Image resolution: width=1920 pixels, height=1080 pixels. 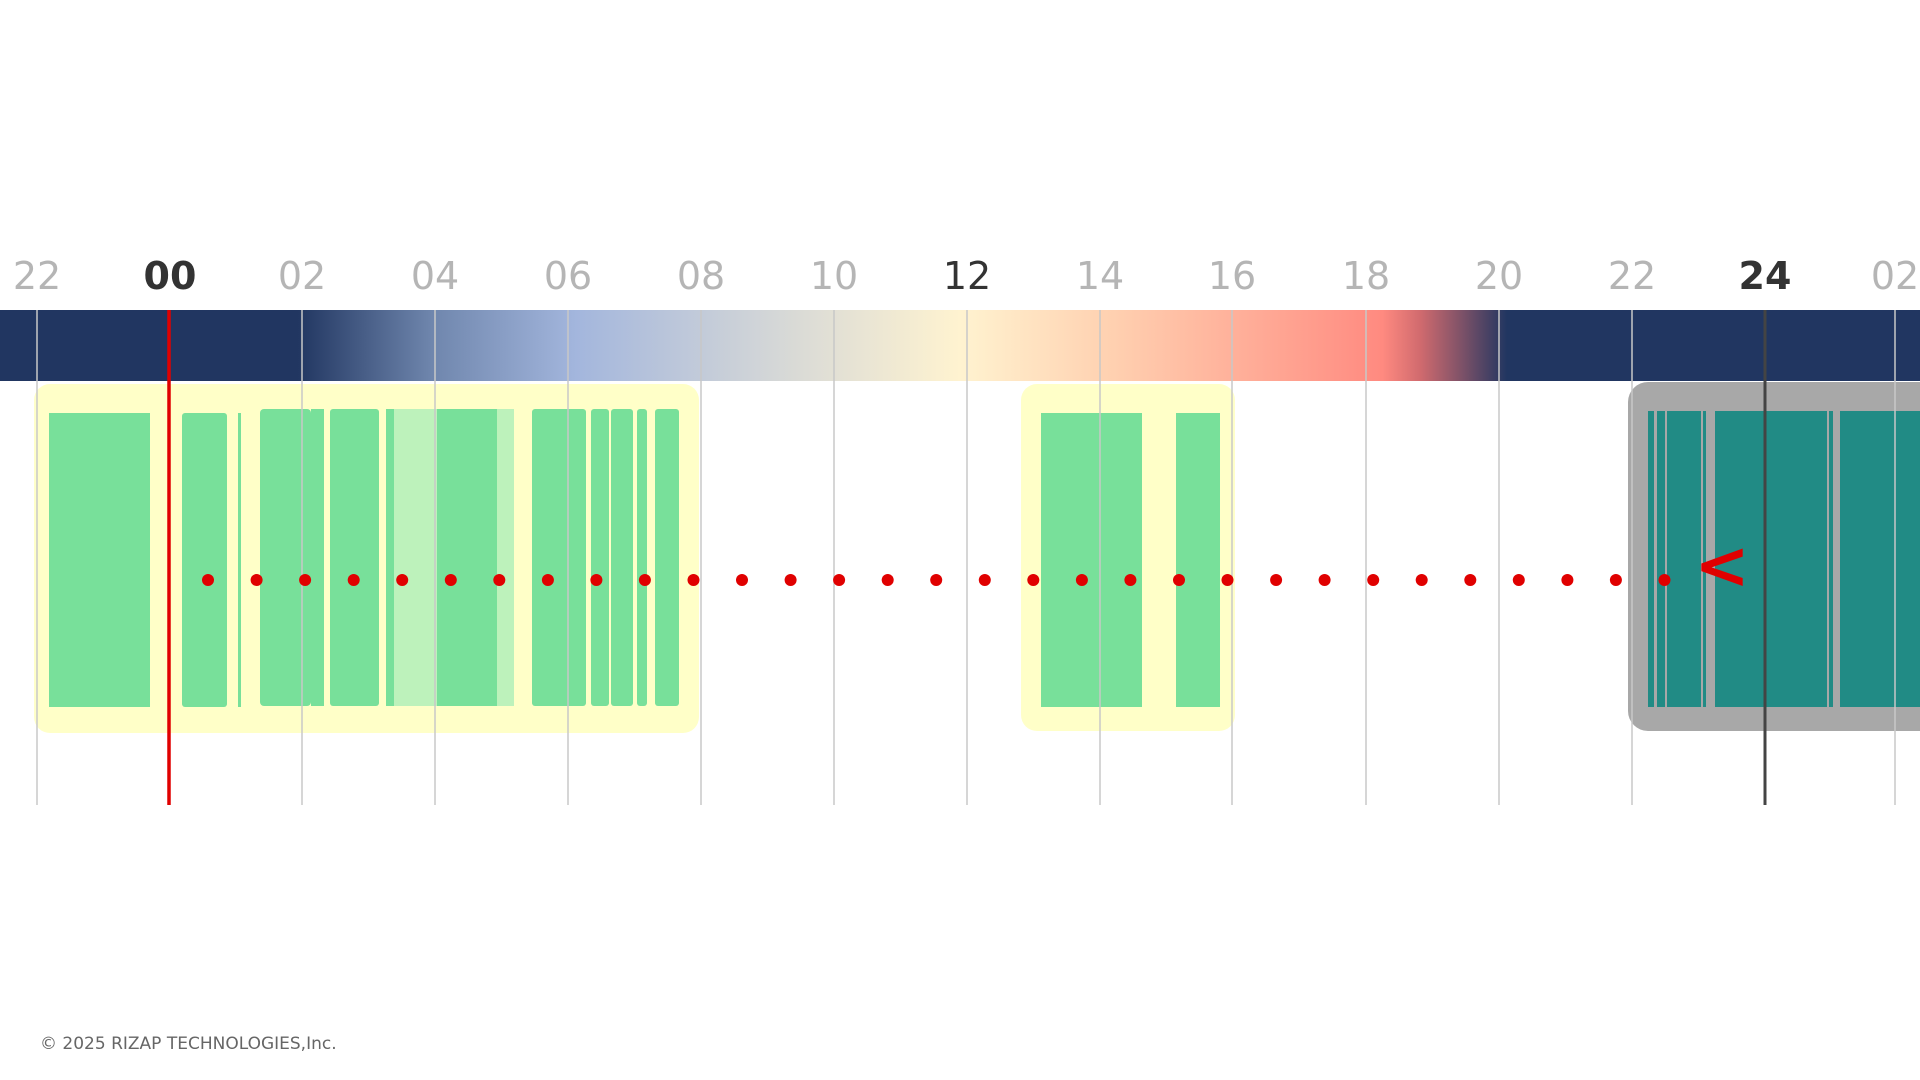 What do you see at coordinates (1721, 565) in the screenshot?
I see `return-arrow-icon: <` at bounding box center [1721, 565].